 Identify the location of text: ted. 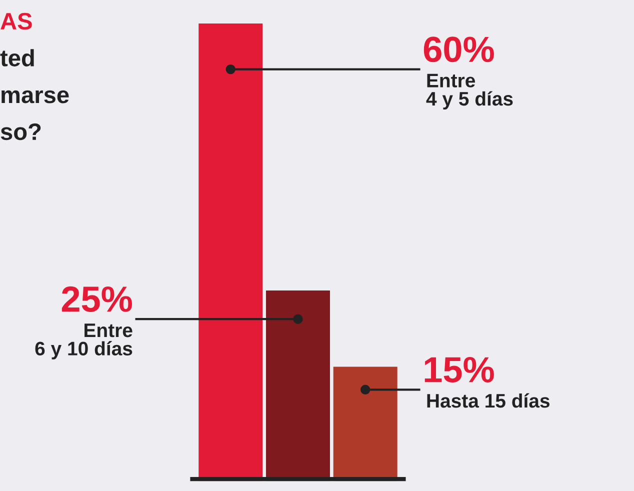
(17, 57).